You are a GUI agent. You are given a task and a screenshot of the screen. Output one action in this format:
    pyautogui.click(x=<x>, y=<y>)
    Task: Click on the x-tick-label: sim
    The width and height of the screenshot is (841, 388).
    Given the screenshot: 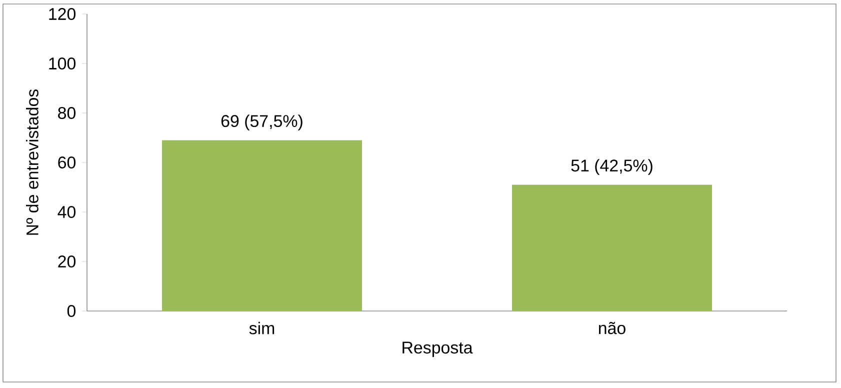 What is the action you would take?
    pyautogui.click(x=261, y=328)
    